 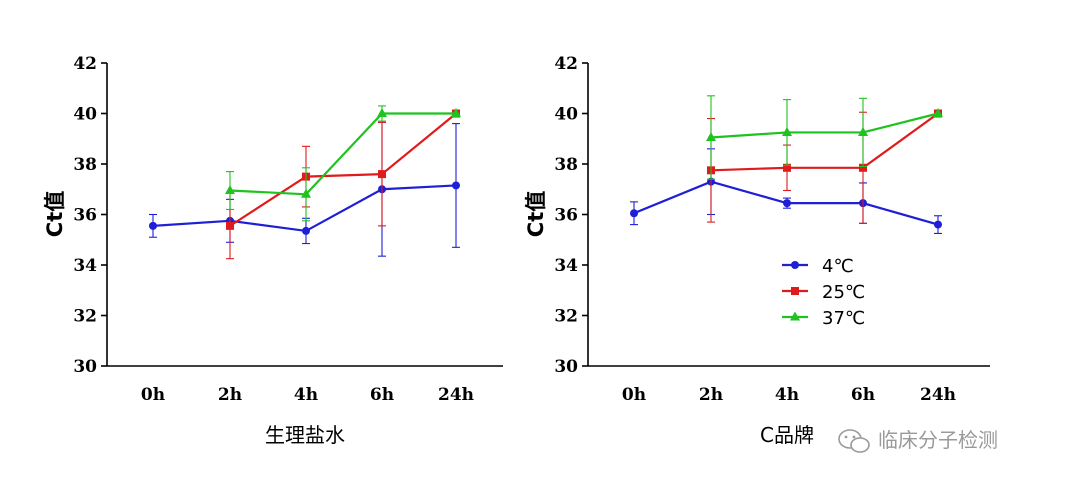 What do you see at coordinates (787, 435) in the screenshot?
I see `x-axis-label: C品牌` at bounding box center [787, 435].